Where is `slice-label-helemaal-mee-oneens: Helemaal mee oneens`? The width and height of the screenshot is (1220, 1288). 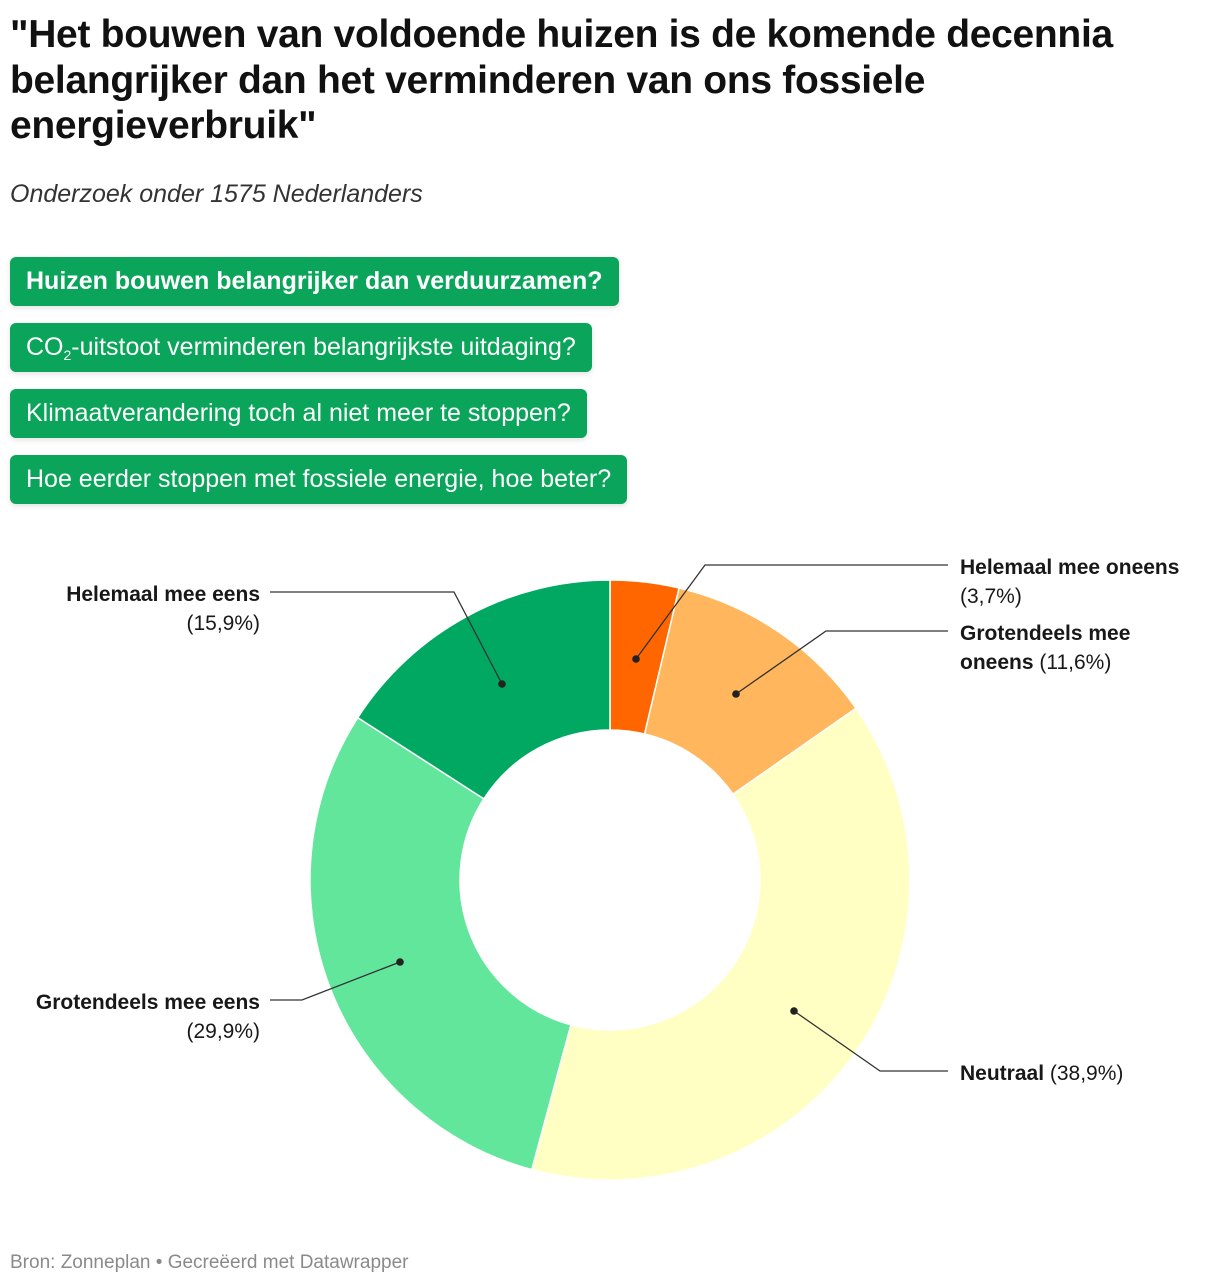 slice-label-helemaal-mee-oneens: Helemaal mee oneens is located at coordinates (1069, 567).